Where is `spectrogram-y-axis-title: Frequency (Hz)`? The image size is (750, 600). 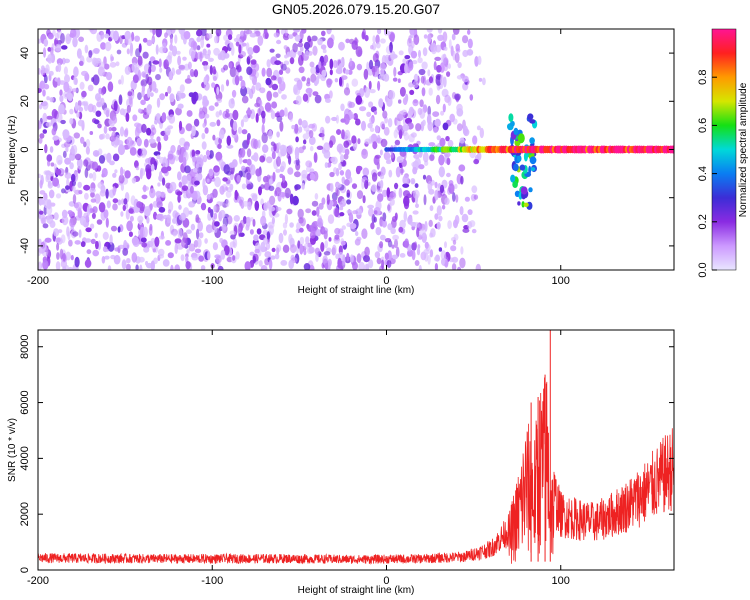
spectrogram-y-axis-title: Frequency (Hz) is located at coordinates (12, 150).